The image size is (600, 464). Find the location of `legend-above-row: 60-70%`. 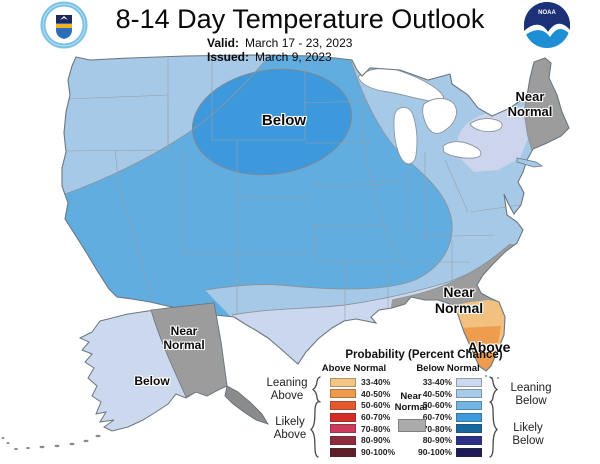

legend-above-row: 60-70% is located at coordinates (362, 417).